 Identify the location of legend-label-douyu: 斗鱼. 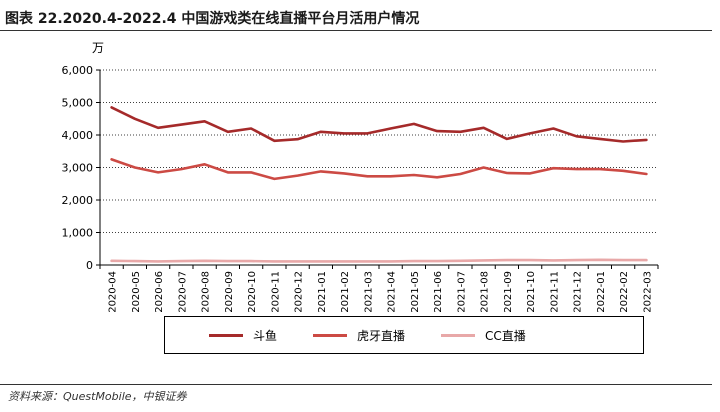
(265, 336).